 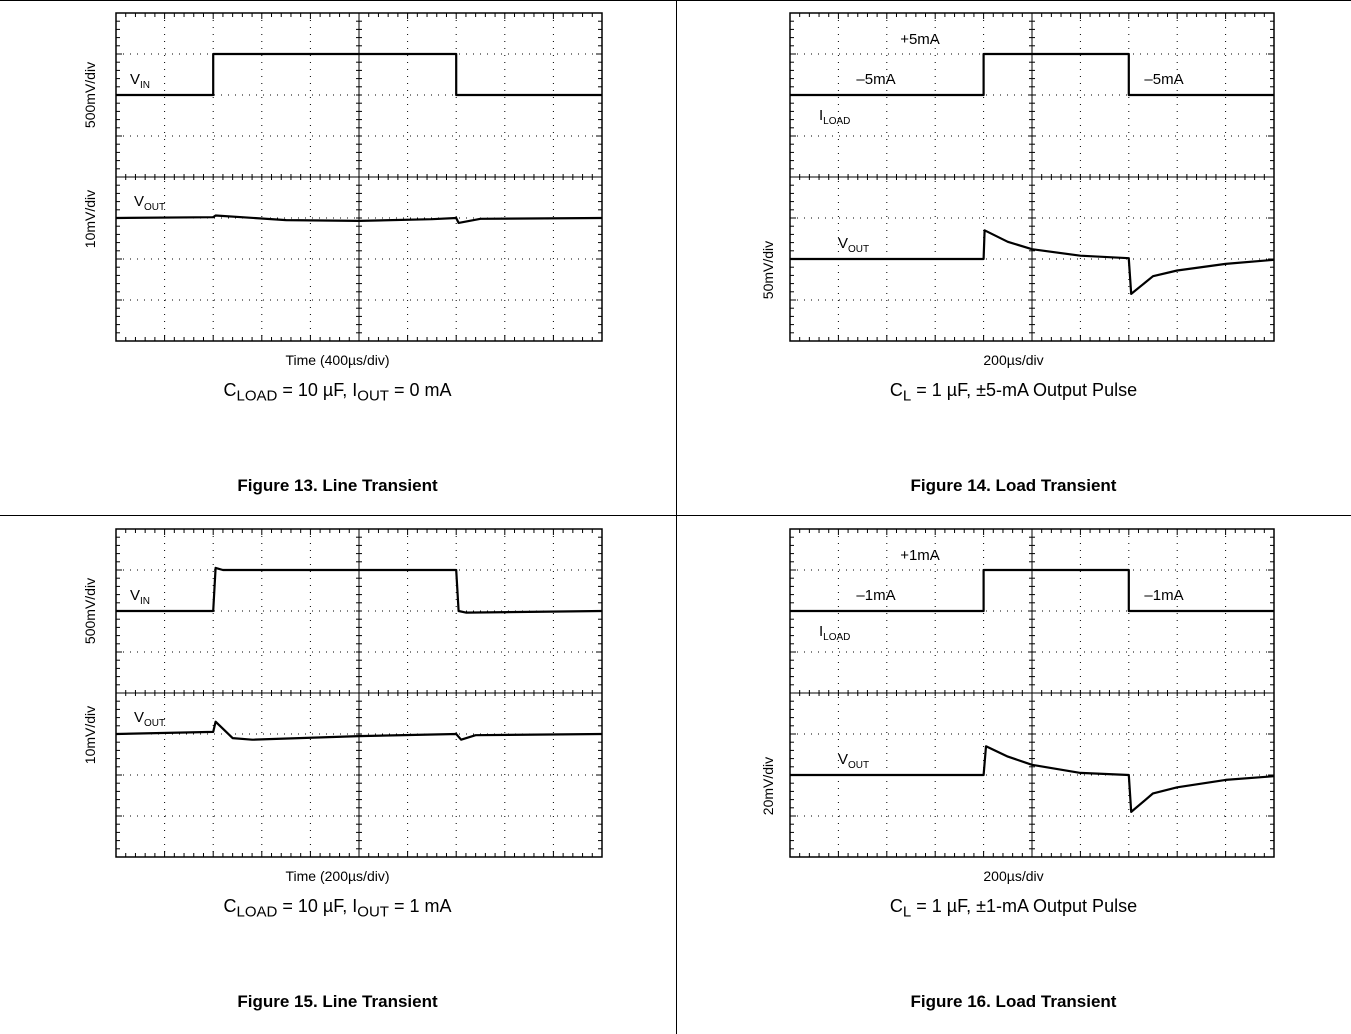 I want to click on scope-plot: ILOAD VOUT 20mV/div –1mA +1mA –1mA, so click(x=1017, y=693).